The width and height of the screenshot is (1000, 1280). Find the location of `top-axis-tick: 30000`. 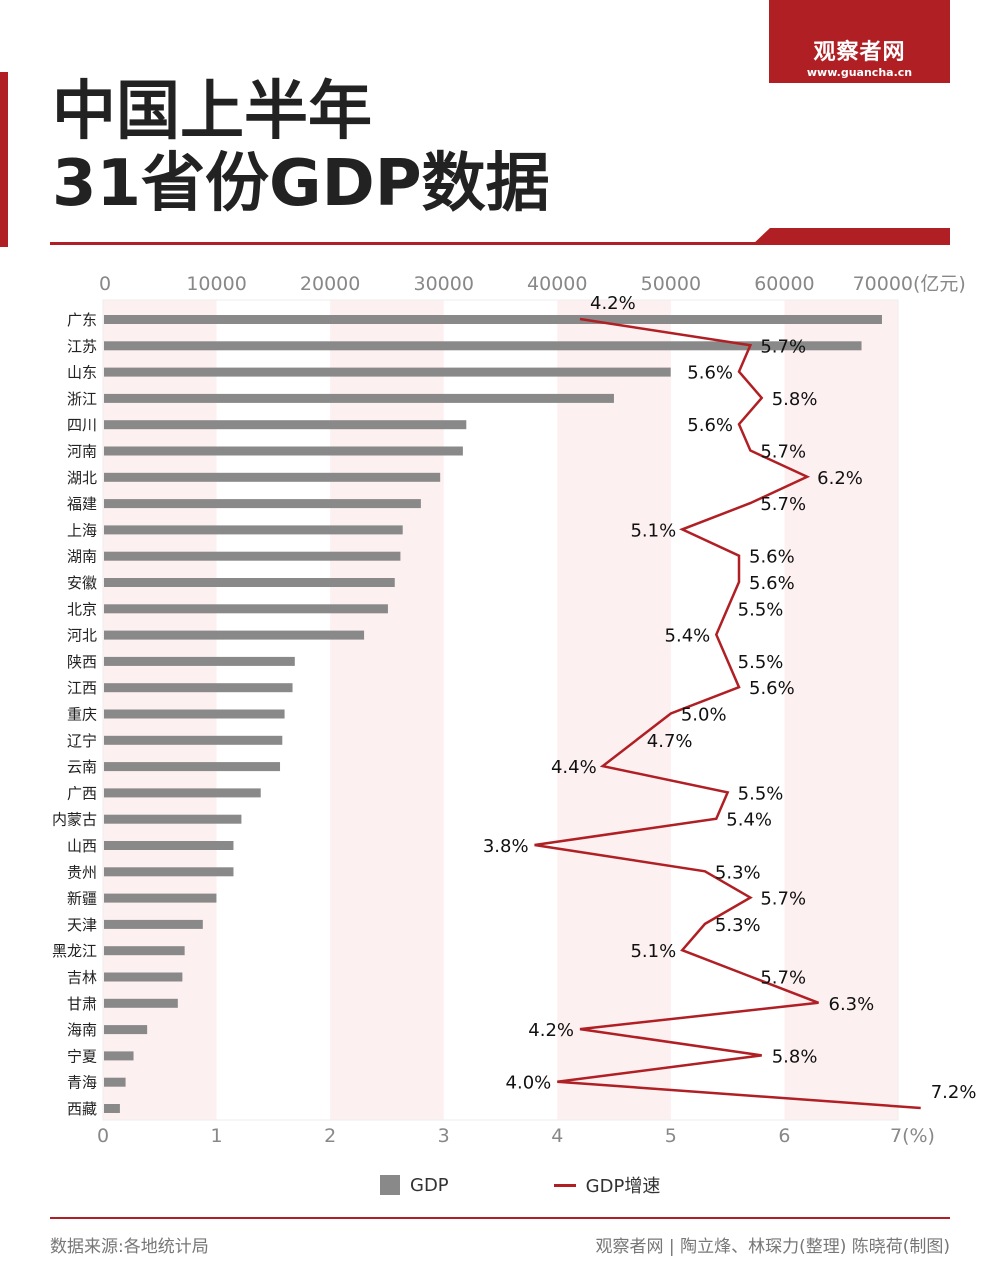

top-axis-tick: 30000 is located at coordinates (443, 284).